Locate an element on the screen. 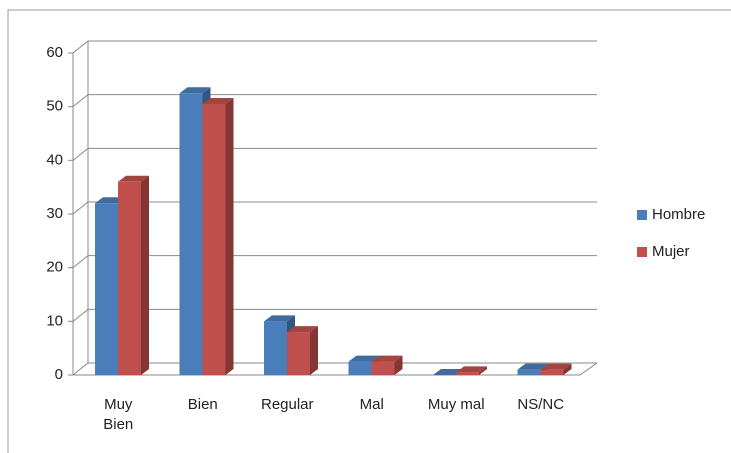 The image size is (731, 453). y-tick-label: 60 is located at coordinates (54, 52).